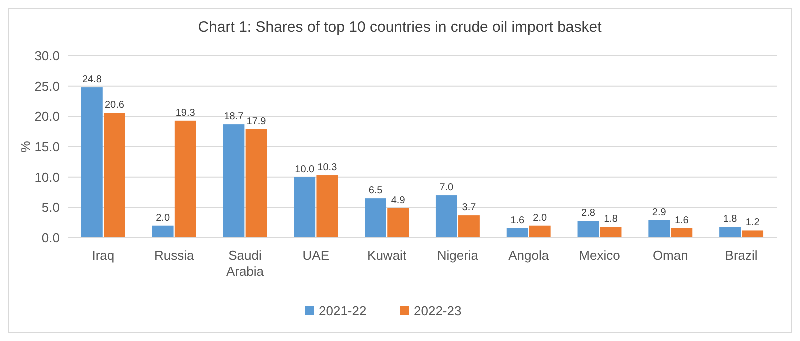  Describe the element at coordinates (92, 80) in the screenshot. I see `data-label: 24.8` at that location.